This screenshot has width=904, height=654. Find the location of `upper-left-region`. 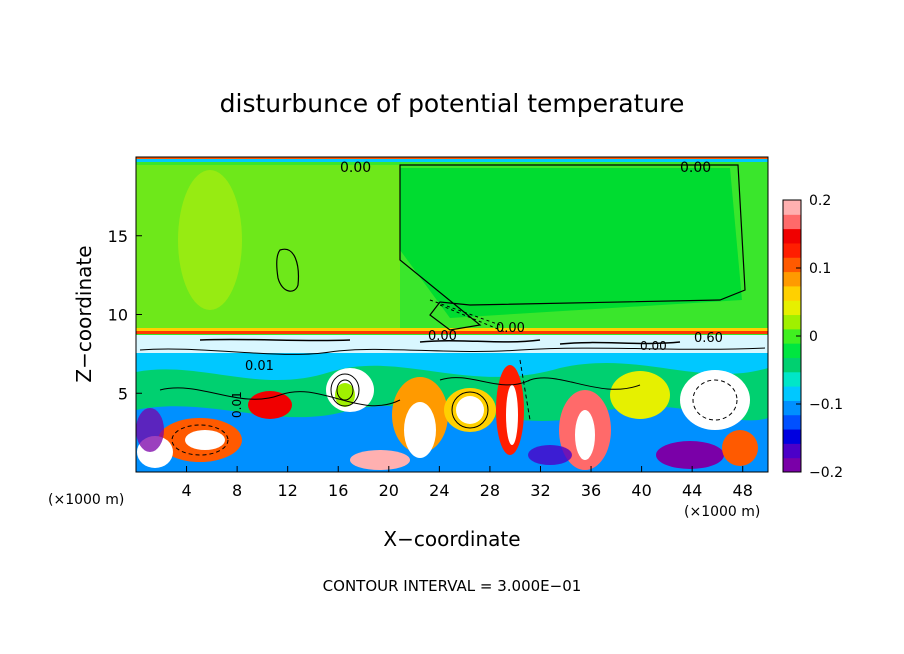

upper-left-region is located at coordinates (268, 247).